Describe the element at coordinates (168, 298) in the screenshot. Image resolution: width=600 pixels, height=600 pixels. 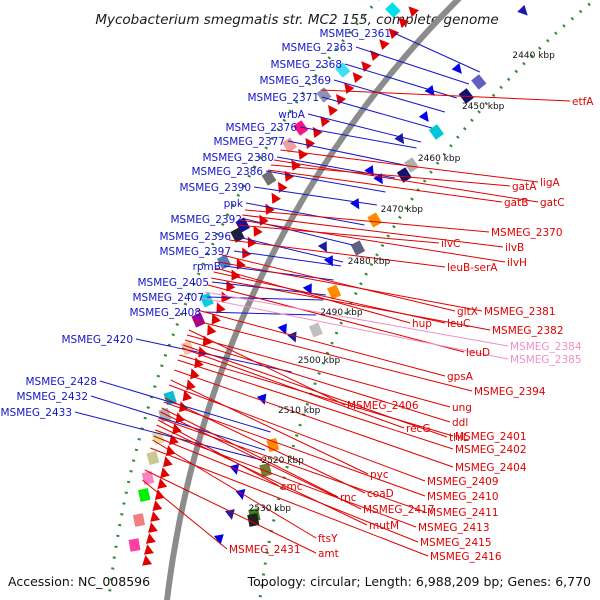
I see `left-gene-label: MSMEG_2407` at that location.